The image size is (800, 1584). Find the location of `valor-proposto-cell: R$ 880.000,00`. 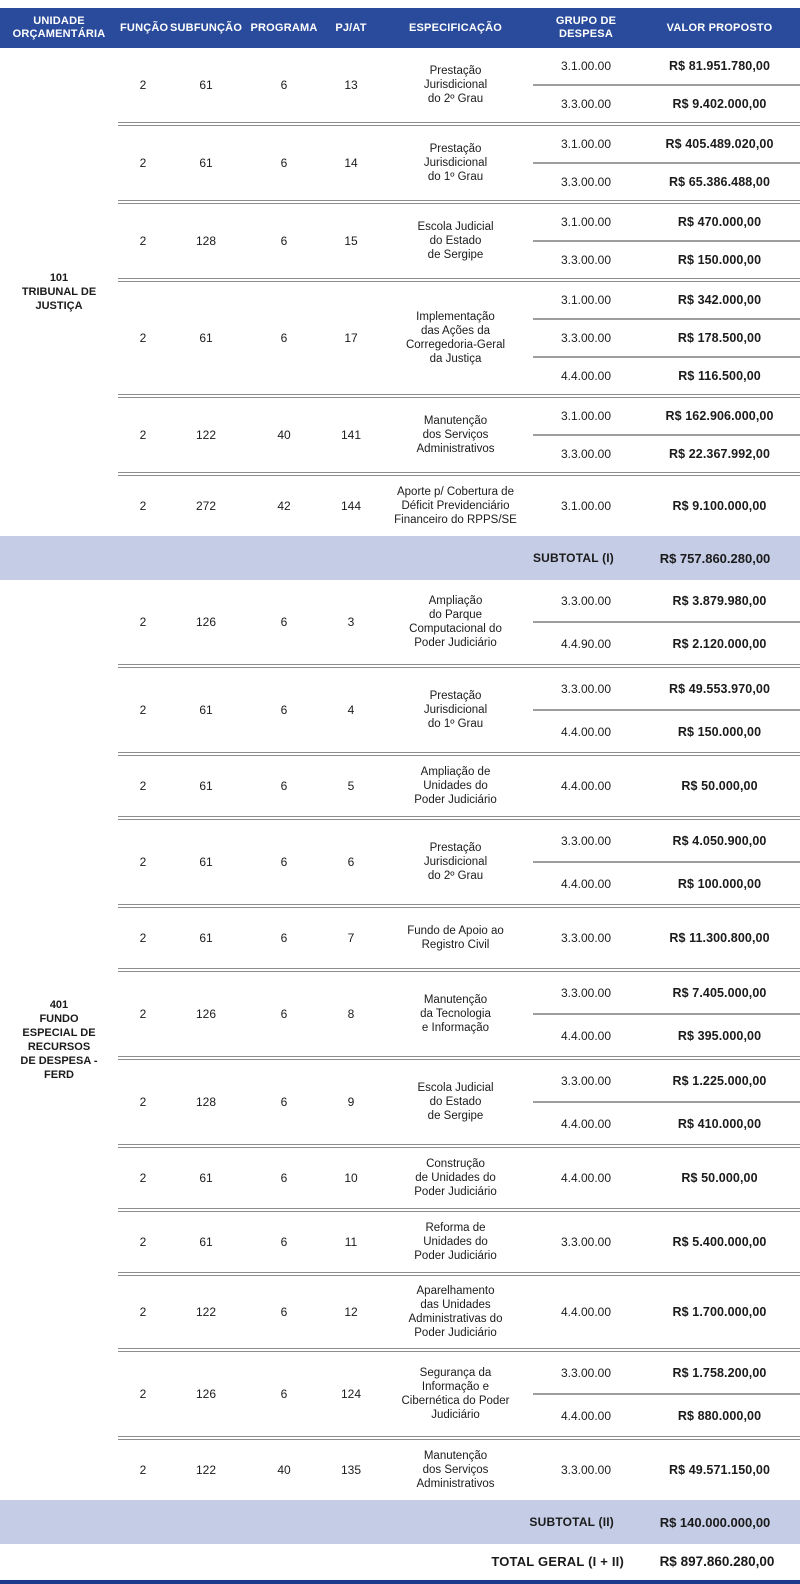

valor-proposto-cell: R$ 880.000,00 is located at coordinates (719, 1415).